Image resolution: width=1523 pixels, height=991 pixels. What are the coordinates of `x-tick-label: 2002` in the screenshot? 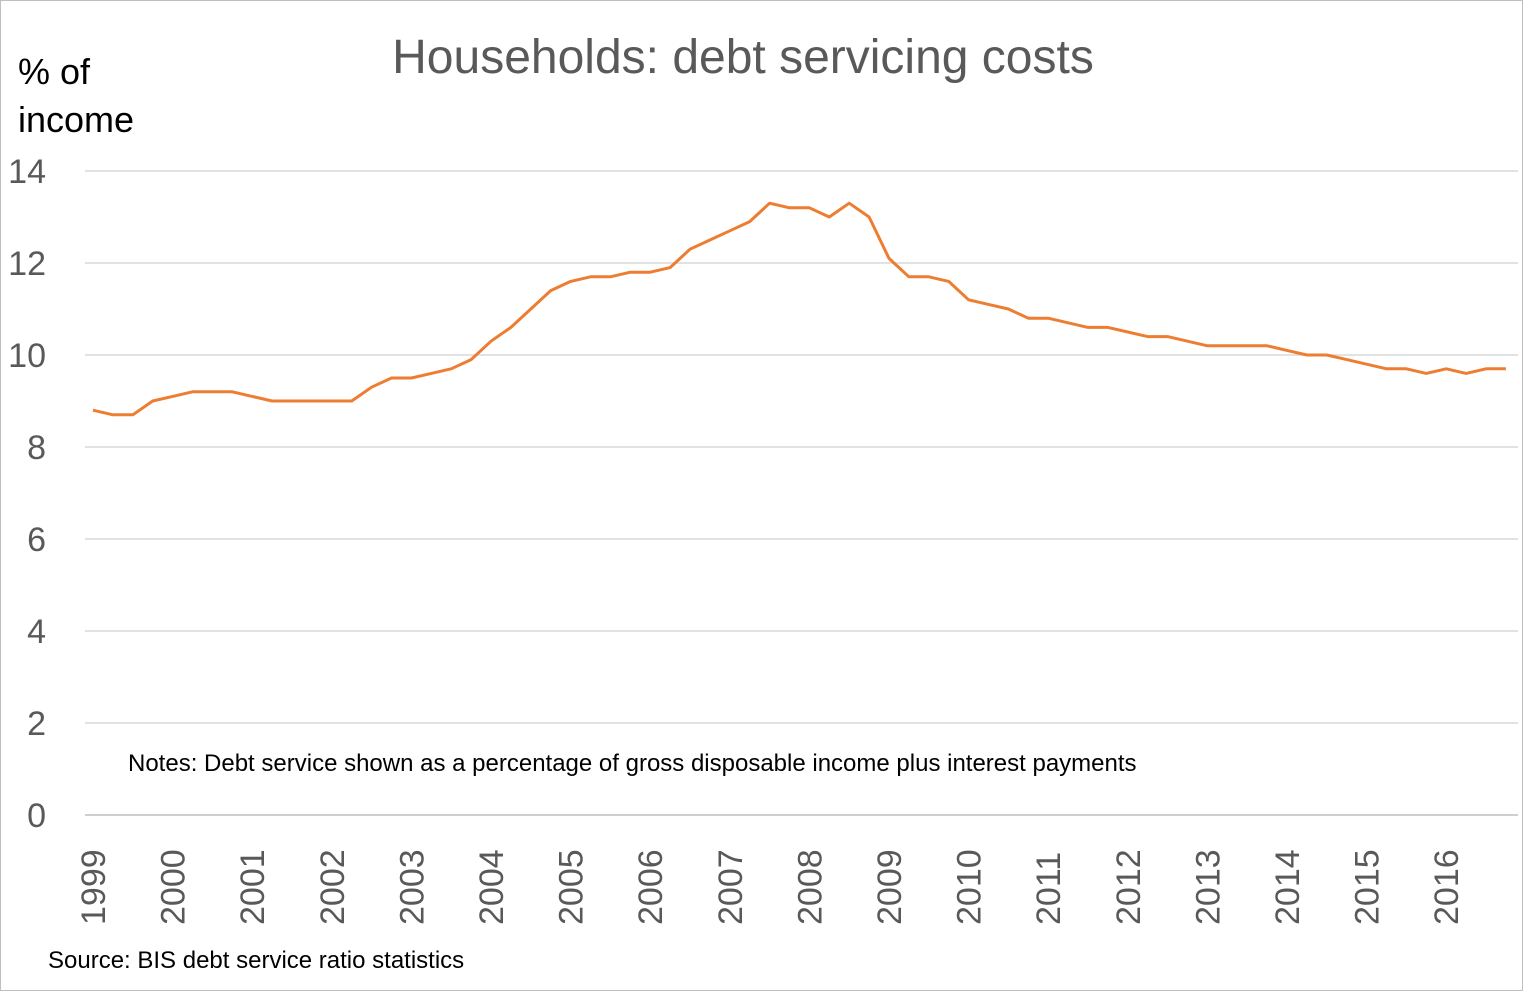 It's located at (333, 887).